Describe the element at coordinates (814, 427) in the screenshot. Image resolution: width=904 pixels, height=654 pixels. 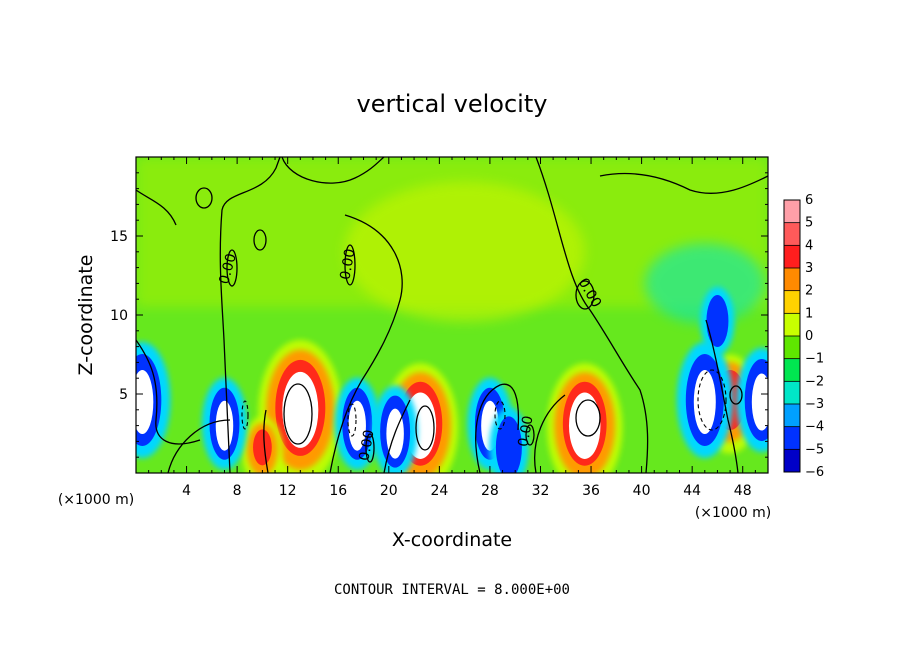
I see `colorbar-label: −4` at that location.